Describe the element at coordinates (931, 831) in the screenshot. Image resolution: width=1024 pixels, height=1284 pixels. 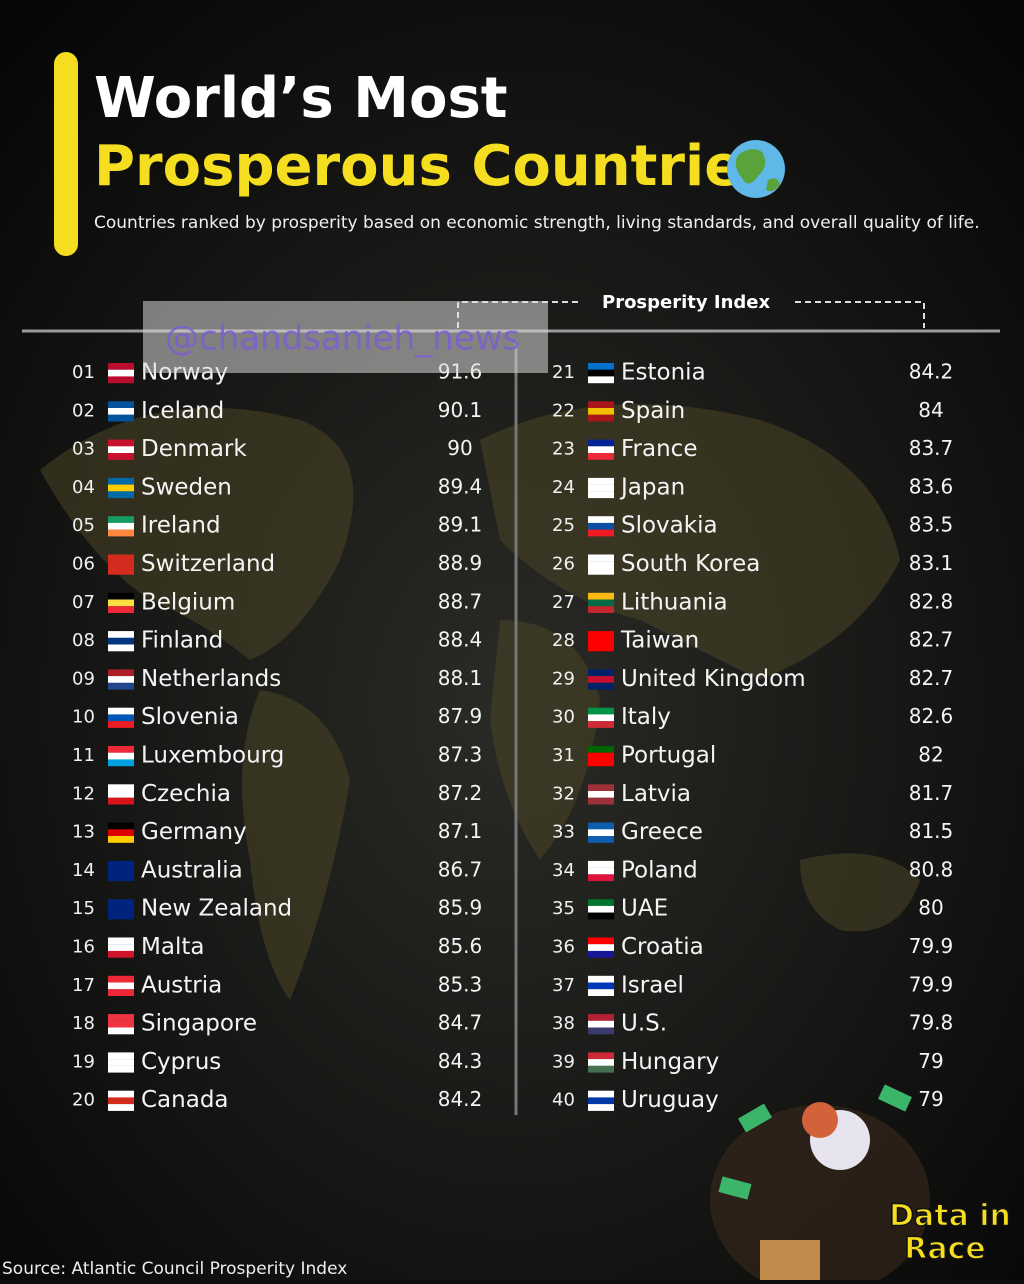
I see `index-value: 81.5` at that location.